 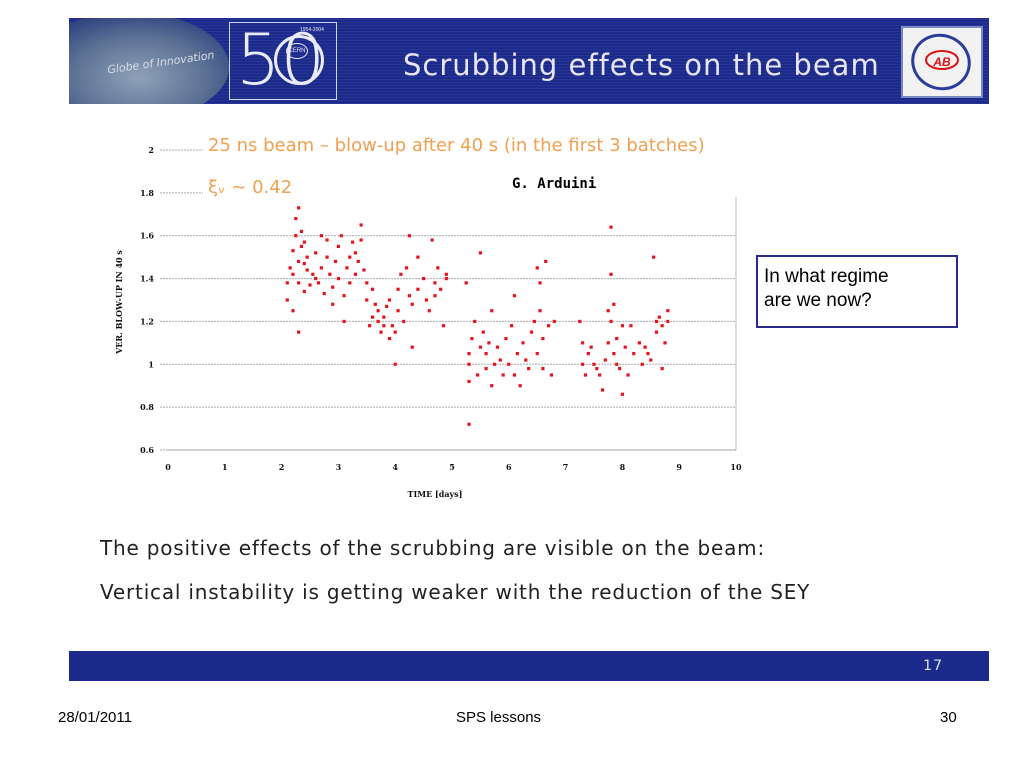 I want to click on logo-years-text: 1954-2004, so click(x=312, y=30).